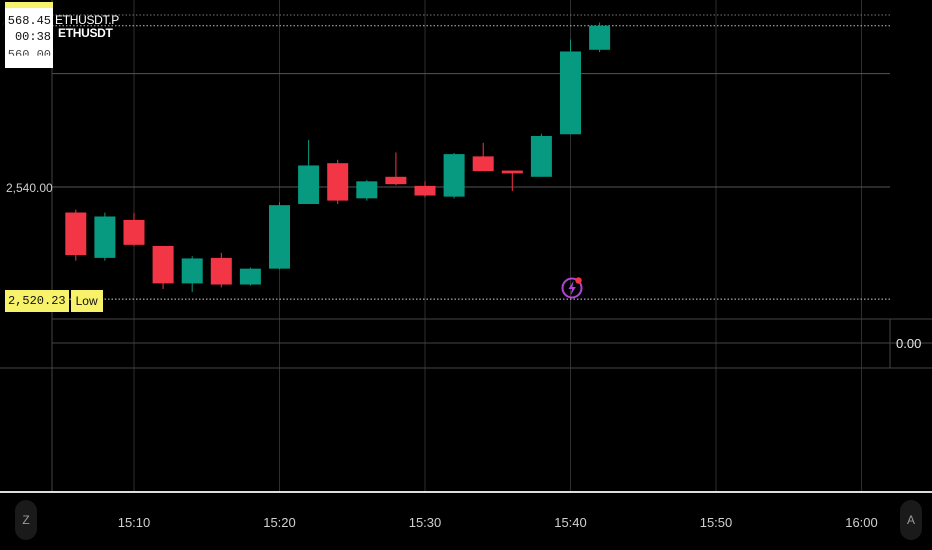  I want to click on time-axis-label: 15:20, so click(279, 522).